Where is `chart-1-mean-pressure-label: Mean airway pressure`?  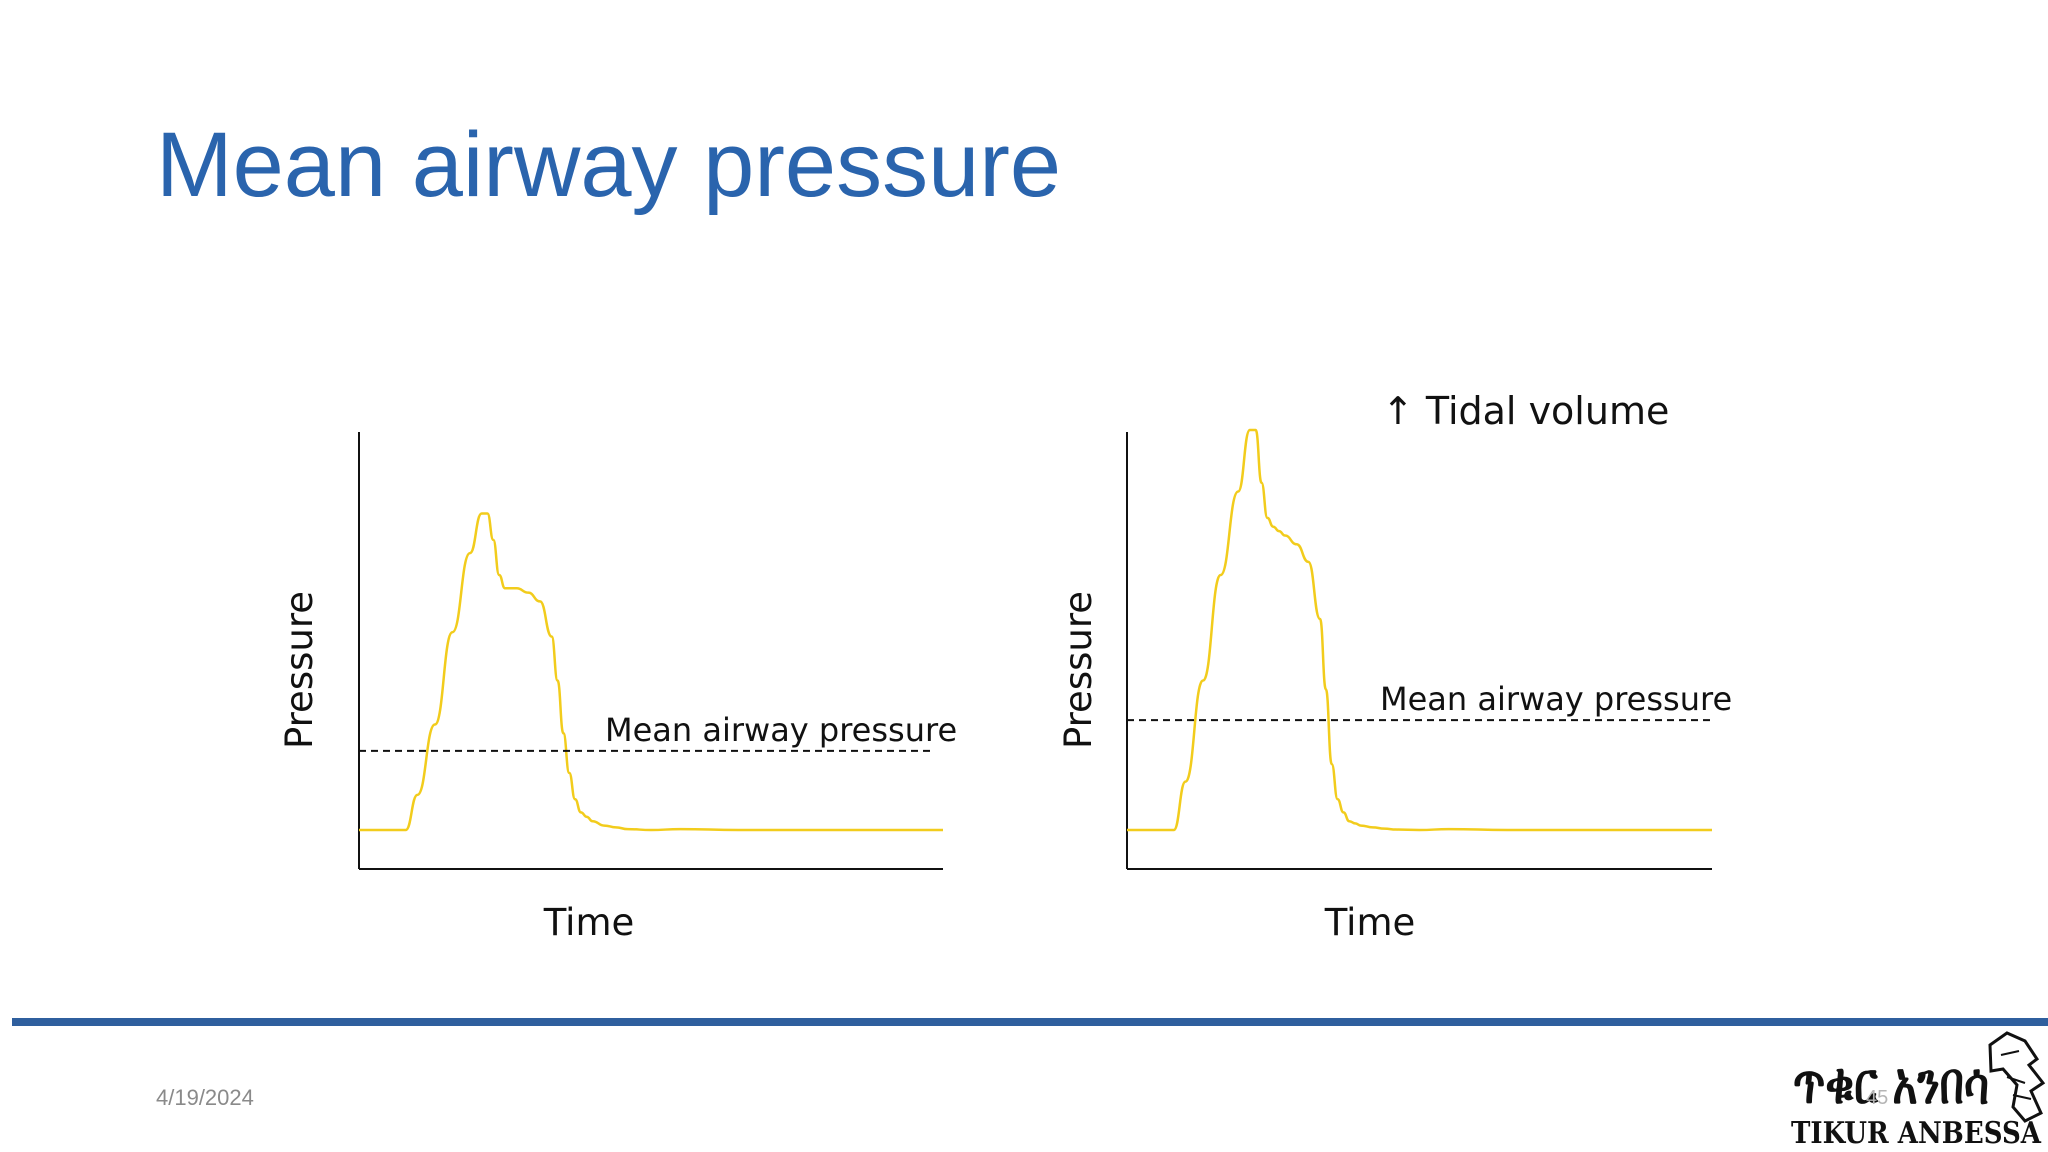 chart-1-mean-pressure-label: Mean airway pressure is located at coordinates (781, 730).